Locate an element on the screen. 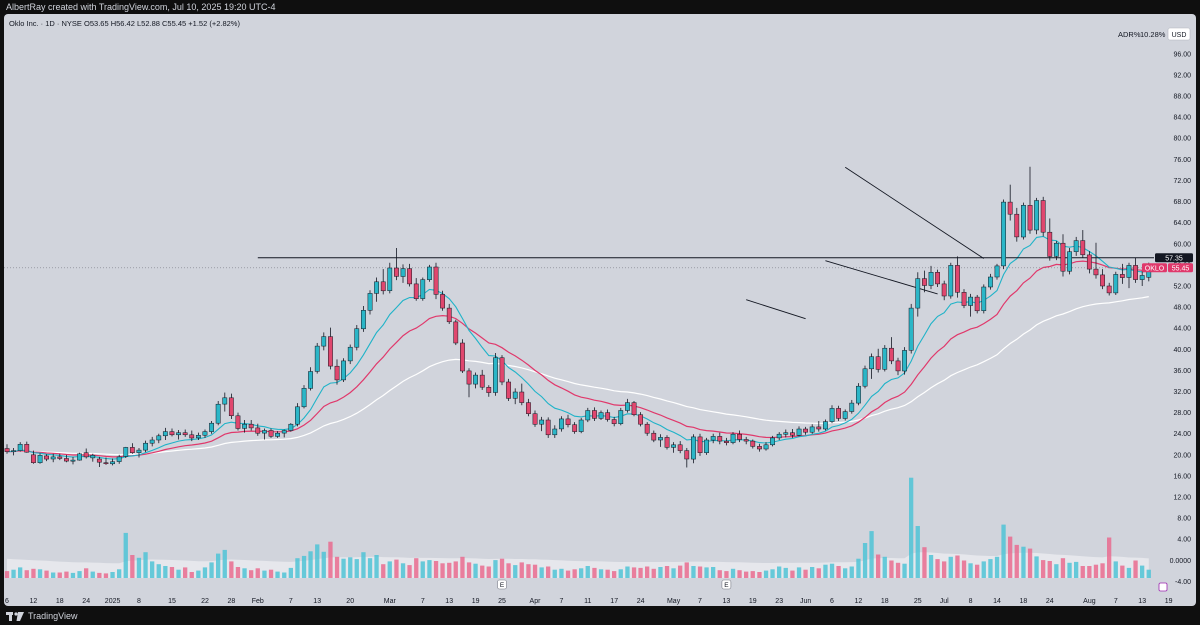  time-tick-label: 12 is located at coordinates (34, 601).